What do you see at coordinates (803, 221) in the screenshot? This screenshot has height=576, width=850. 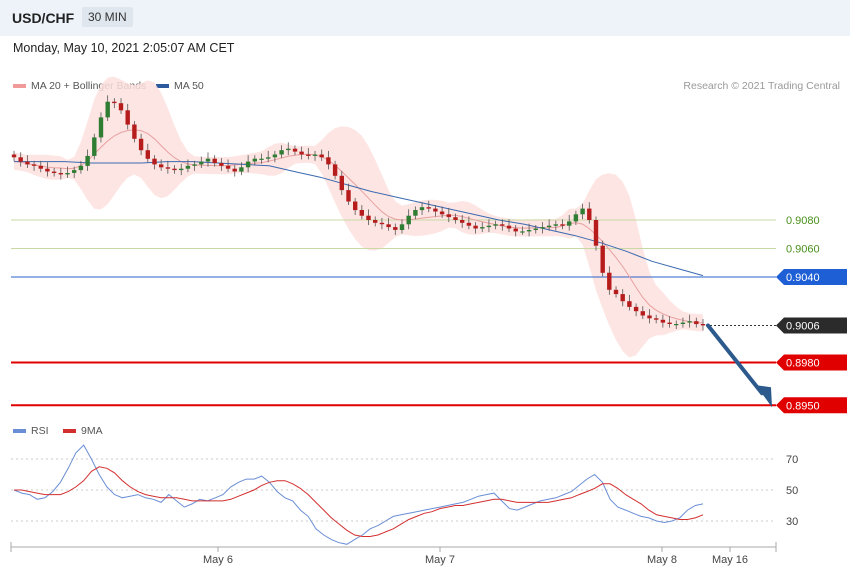 I see `level-tag-label: 0.9080` at bounding box center [803, 221].